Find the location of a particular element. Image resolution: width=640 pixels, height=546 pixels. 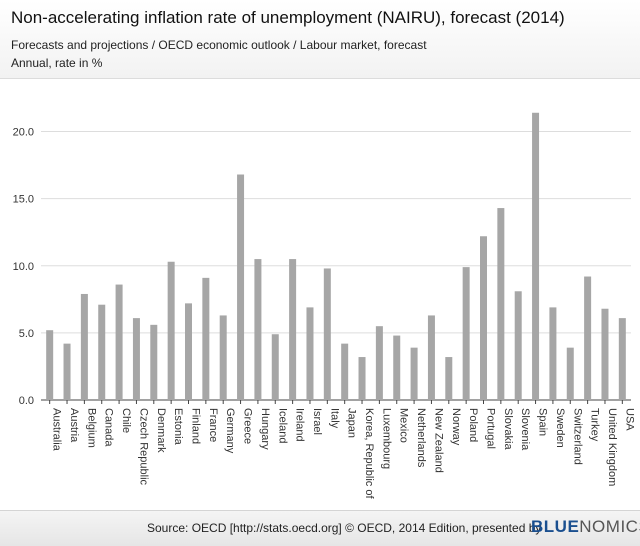

chart-unit: Annual, rate in % is located at coordinates (57, 63).